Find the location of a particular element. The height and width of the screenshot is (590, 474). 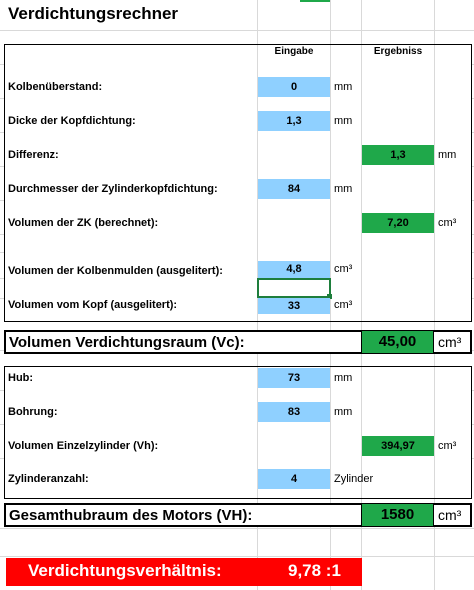

column-header-result: Ergebniss is located at coordinates (398, 51).